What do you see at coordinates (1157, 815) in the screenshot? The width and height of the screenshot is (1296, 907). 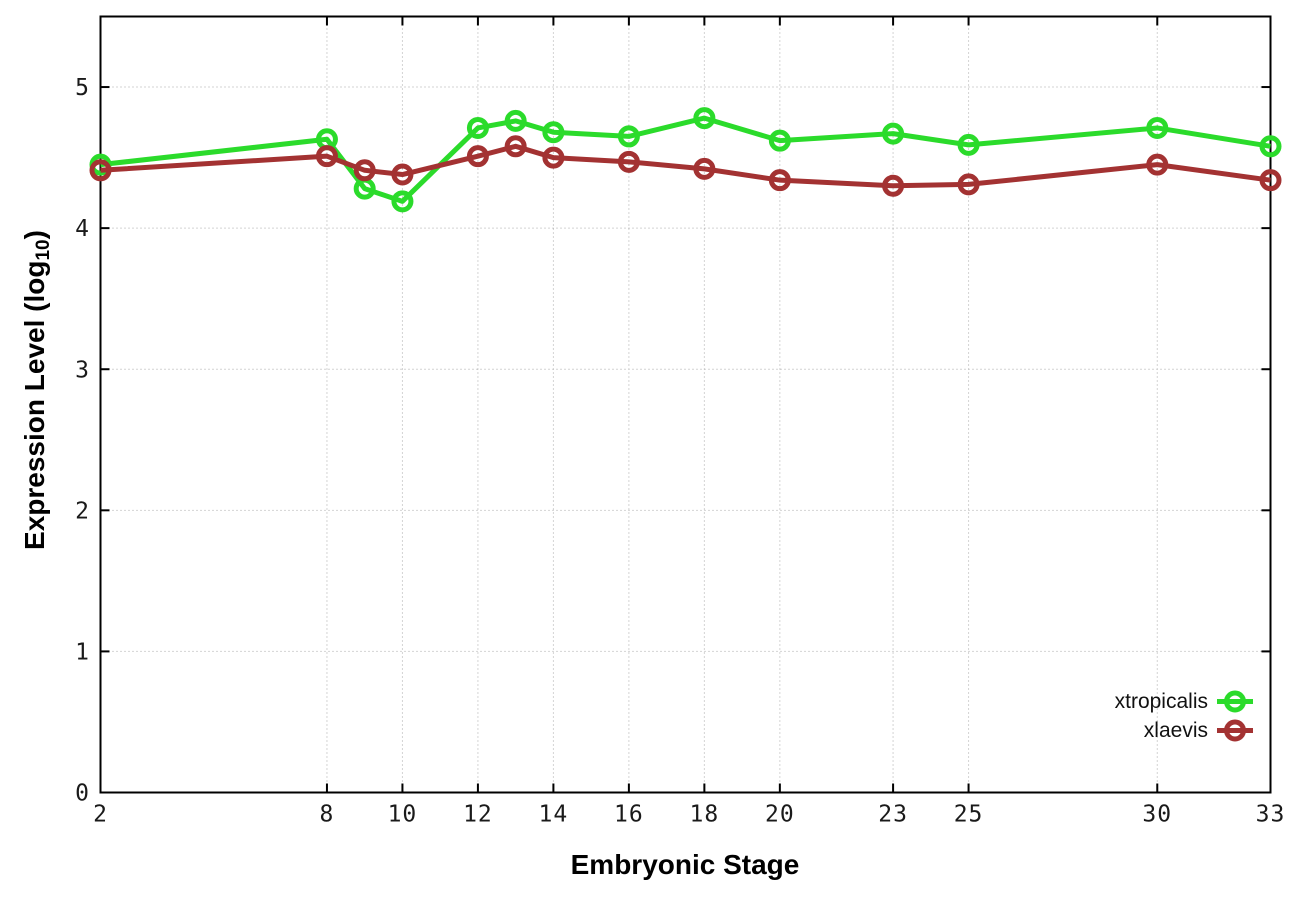 I see `x-tick-label: 30` at bounding box center [1157, 815].